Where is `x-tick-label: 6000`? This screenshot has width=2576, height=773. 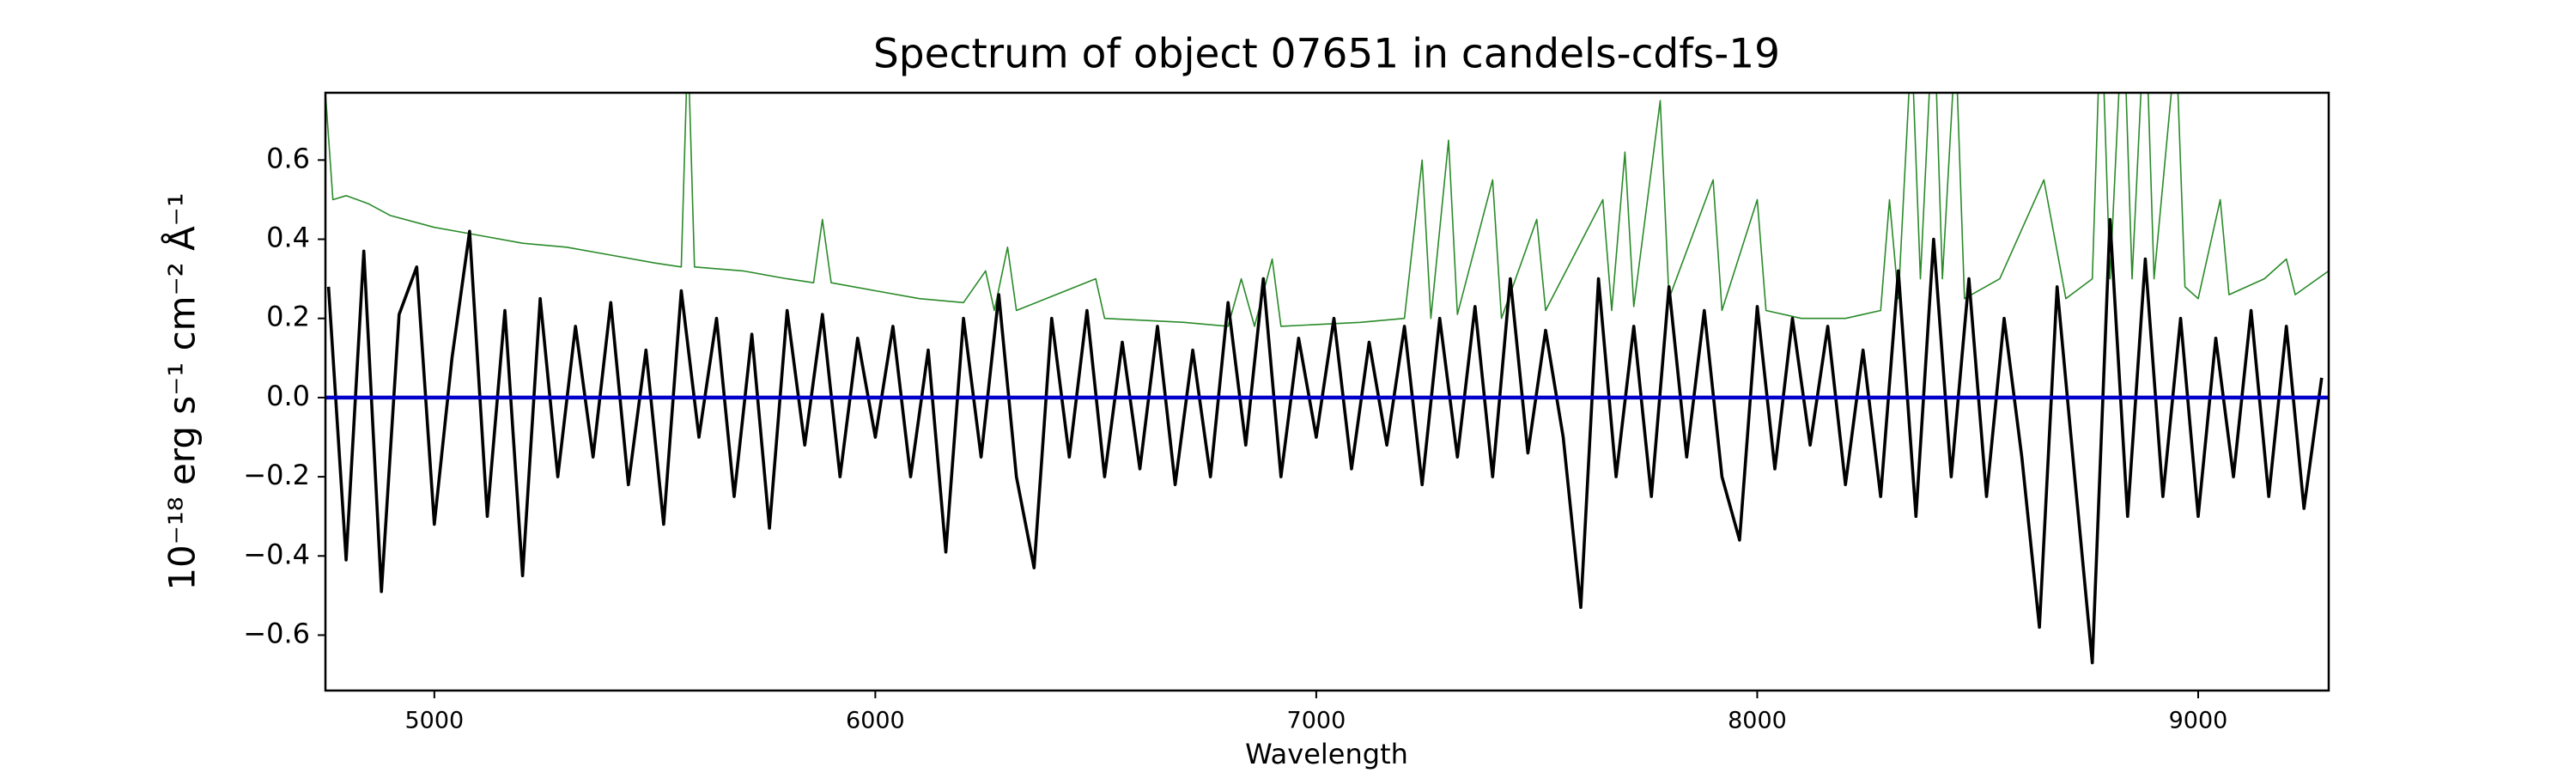 x-tick-label: 6000 is located at coordinates (876, 721).